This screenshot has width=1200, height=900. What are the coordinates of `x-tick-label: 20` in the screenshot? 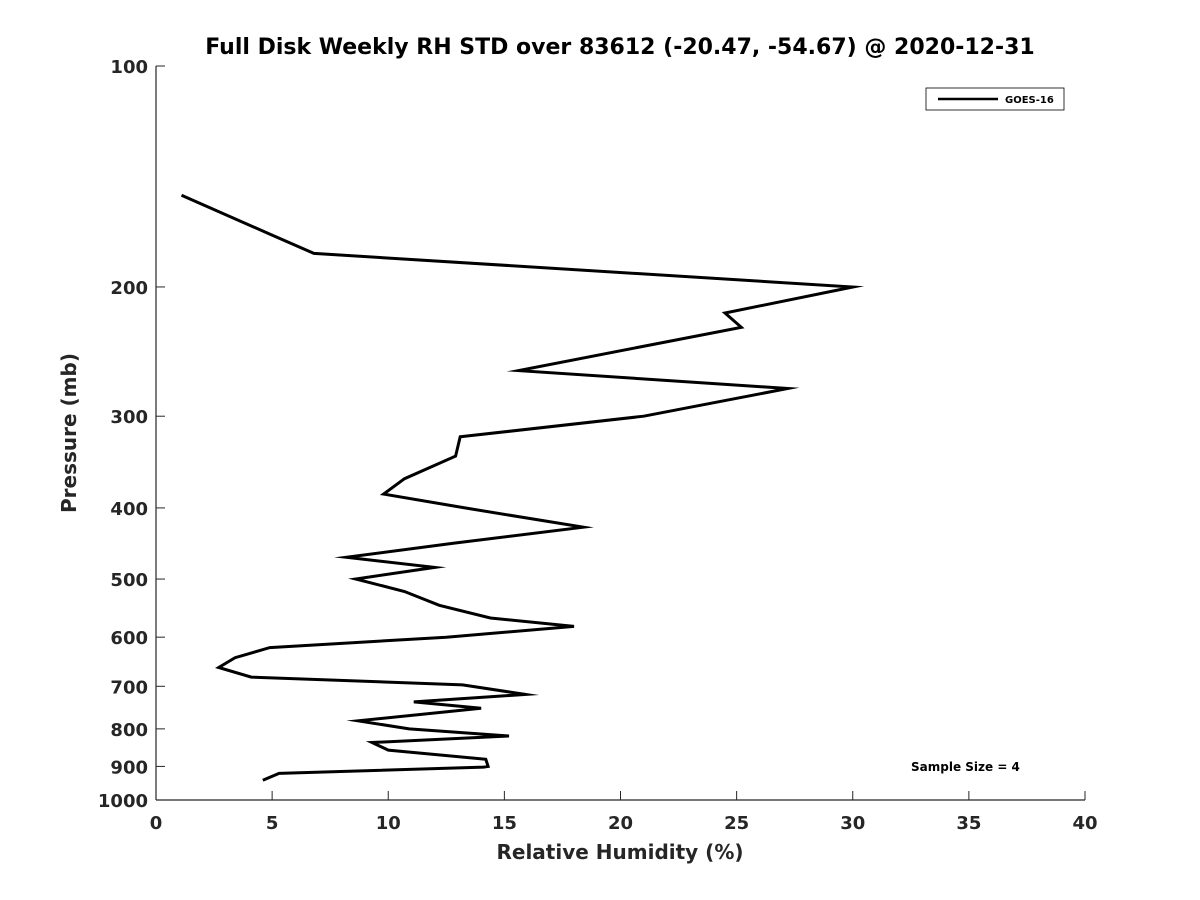 It's located at (620, 823).